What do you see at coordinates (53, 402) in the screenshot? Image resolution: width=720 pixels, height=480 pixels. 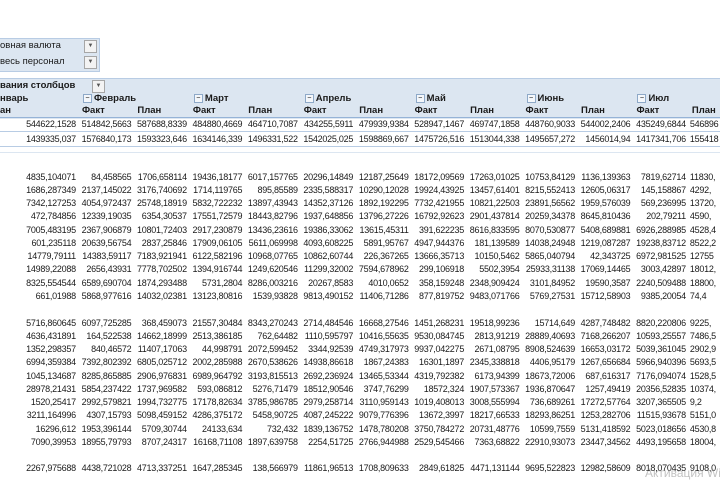 I see `value-cell: 1520,25417` at bounding box center [53, 402].